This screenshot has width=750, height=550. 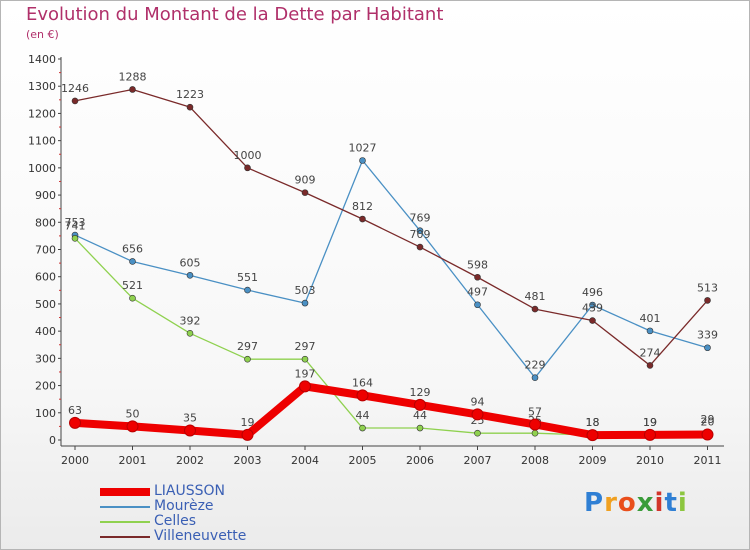 I want to click on legend-label: LIAUSSON, so click(x=190, y=491).